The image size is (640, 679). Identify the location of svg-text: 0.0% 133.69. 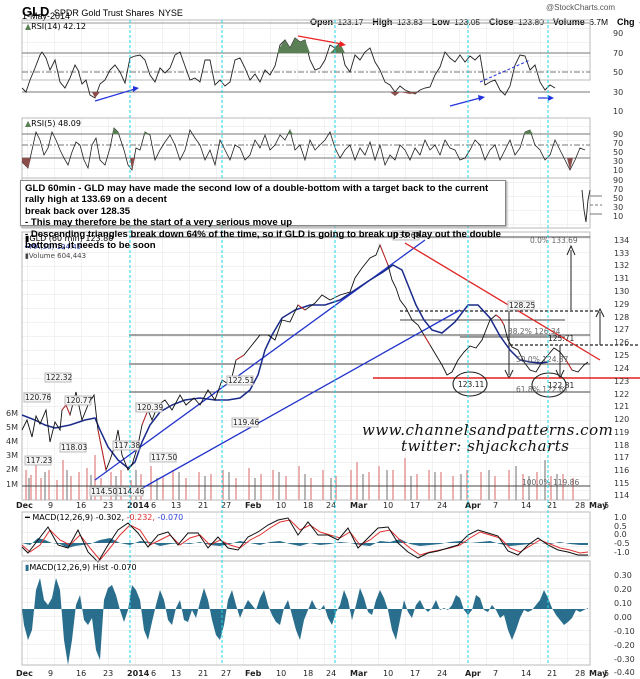
(554, 240).